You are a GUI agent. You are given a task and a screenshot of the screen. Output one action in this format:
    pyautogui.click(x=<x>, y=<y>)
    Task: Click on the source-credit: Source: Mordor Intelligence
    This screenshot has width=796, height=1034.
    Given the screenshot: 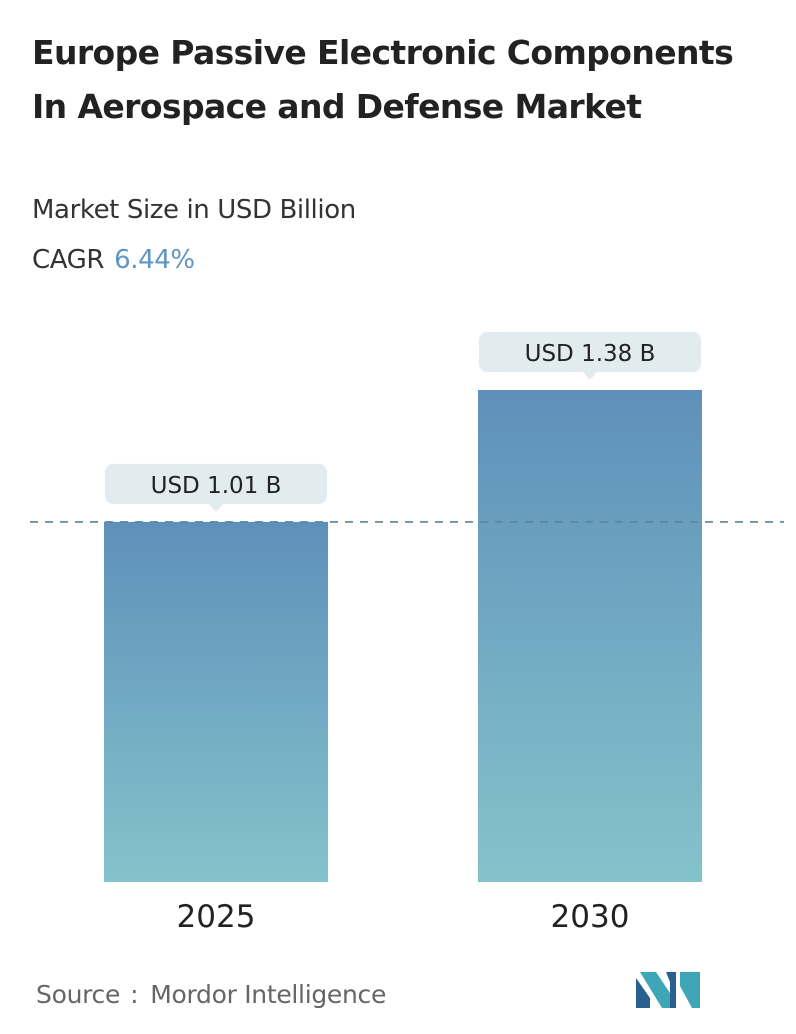 What is the action you would take?
    pyautogui.click(x=211, y=995)
    